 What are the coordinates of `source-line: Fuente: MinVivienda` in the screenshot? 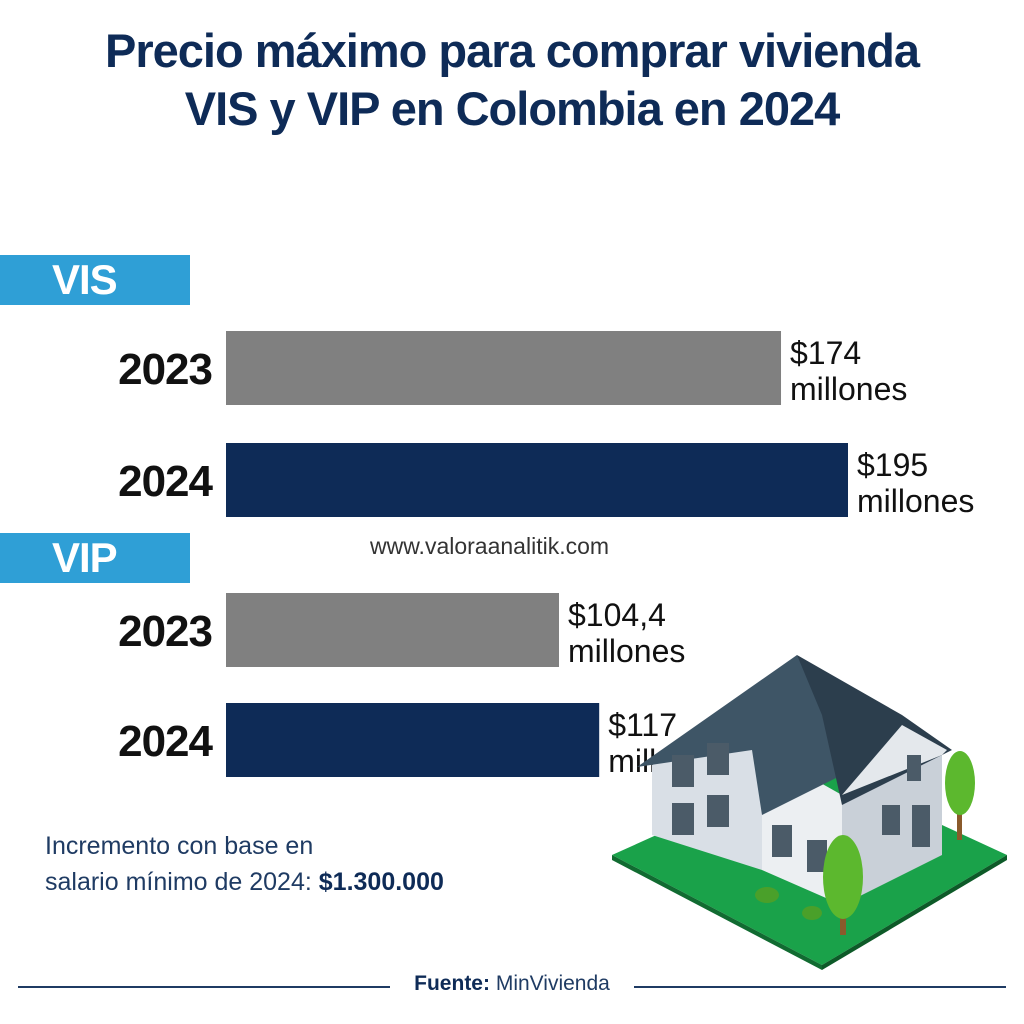 It's located at (512, 984).